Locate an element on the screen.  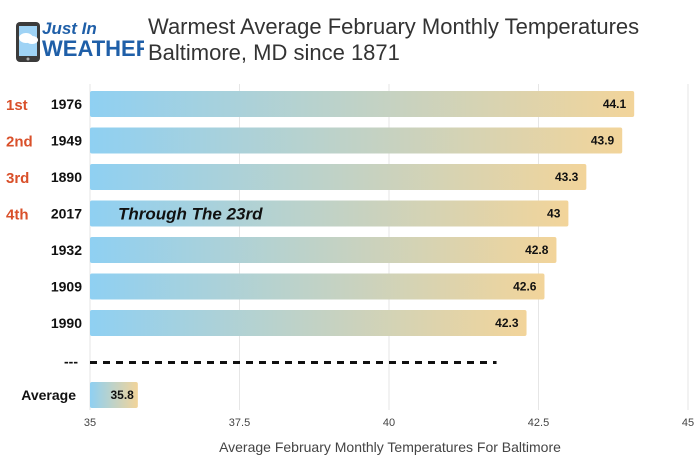
rank-label: 1st is located at coordinates (17, 105).